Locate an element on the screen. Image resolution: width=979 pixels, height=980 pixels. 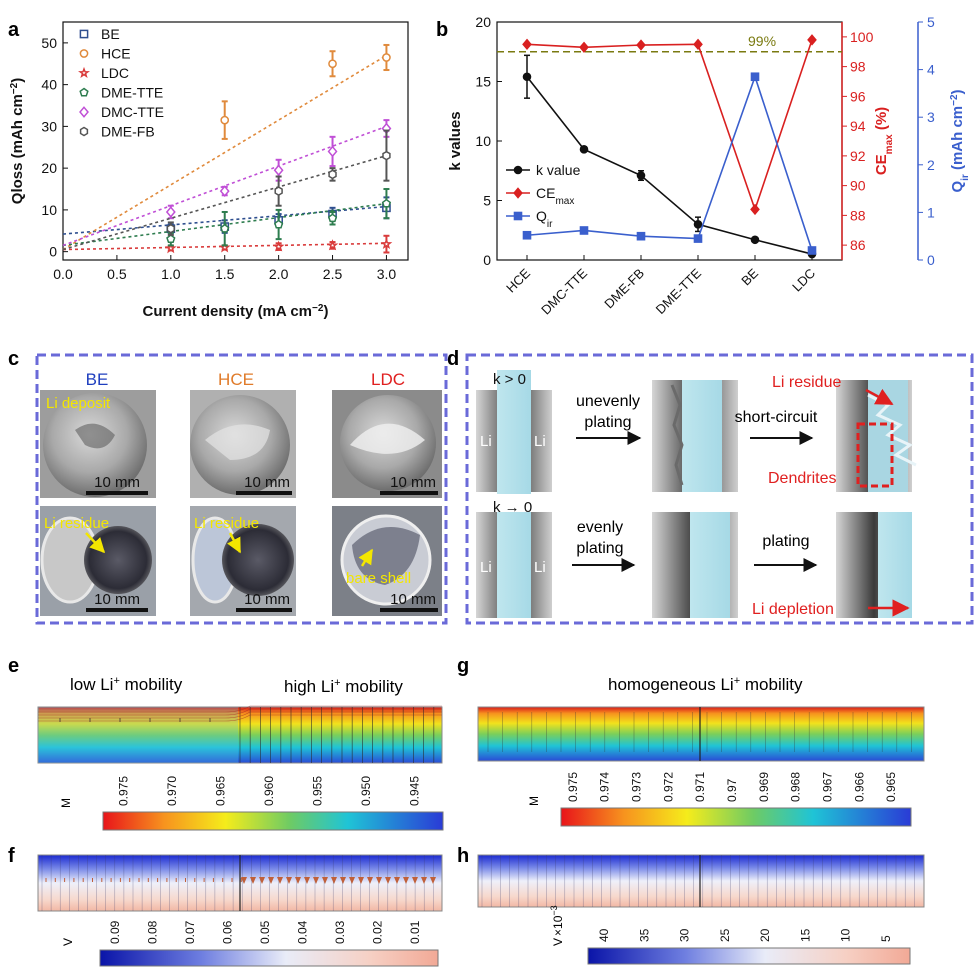
colorbar-h-tick: 25 is located at coordinates (725, 935).